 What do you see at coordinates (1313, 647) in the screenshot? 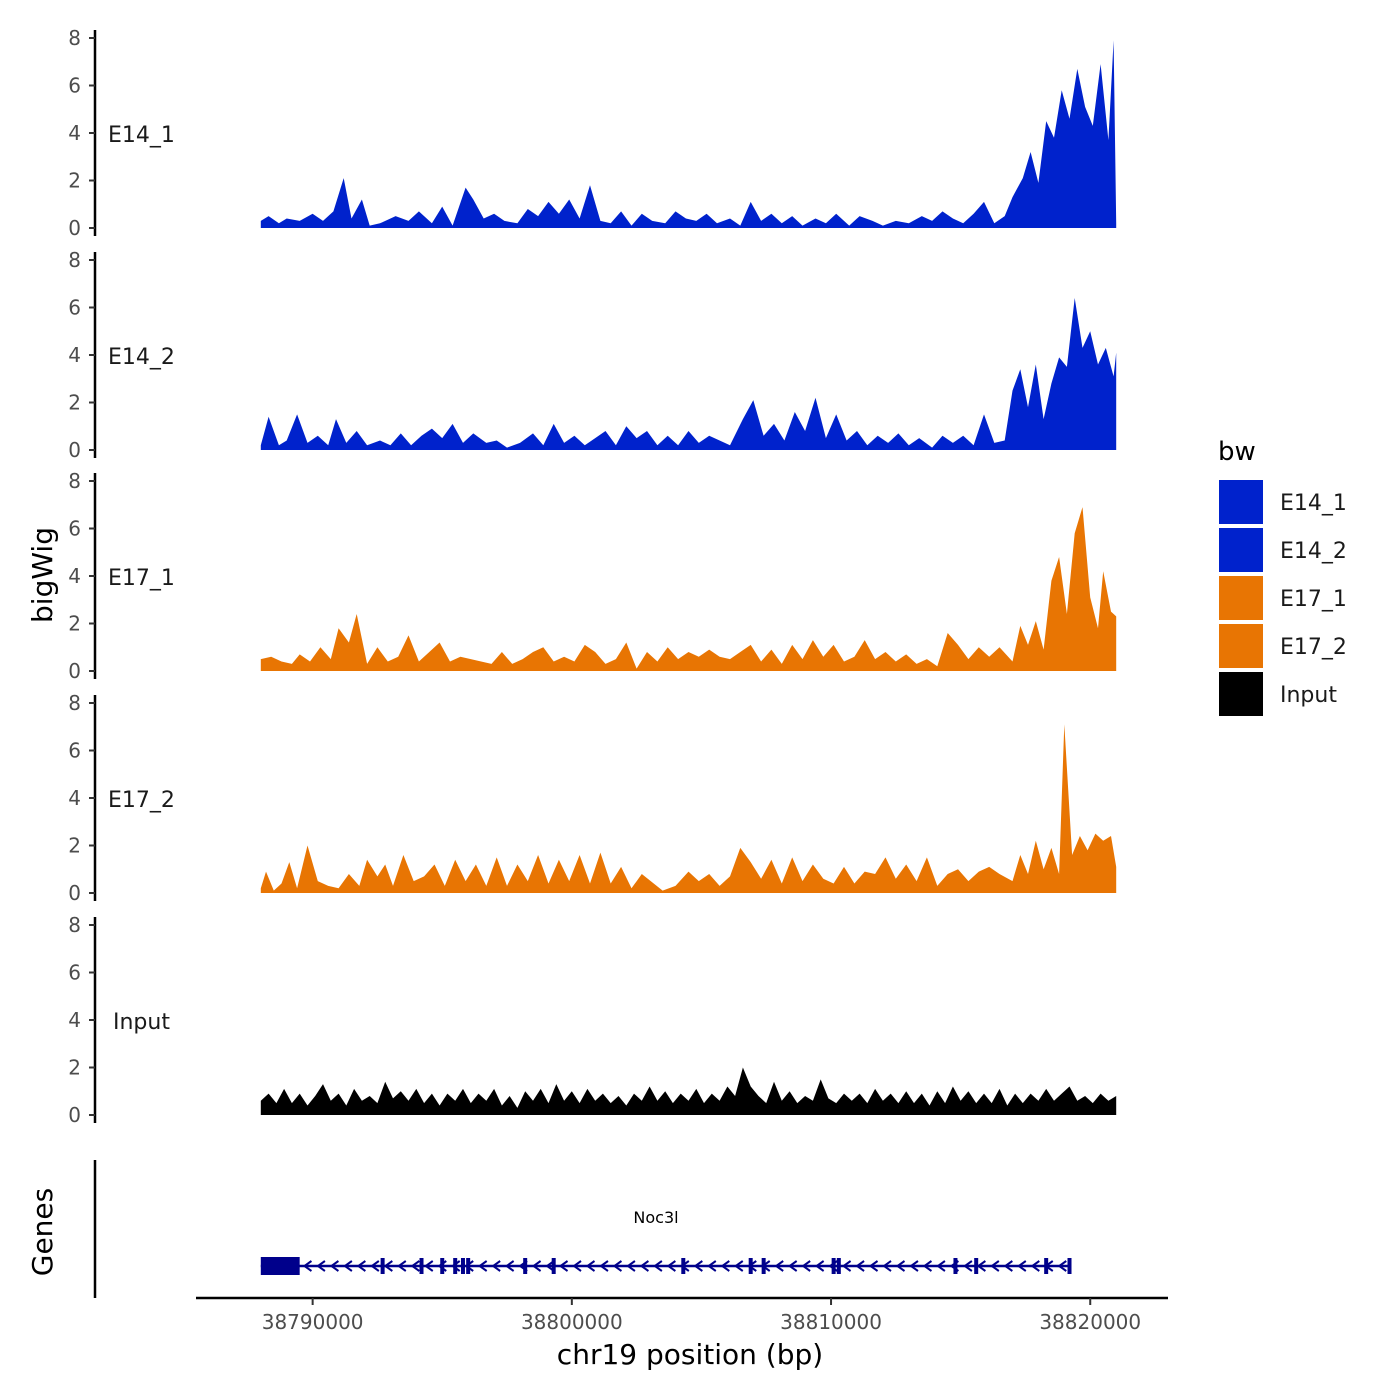
I see `legend-label: E17_2` at bounding box center [1313, 647].